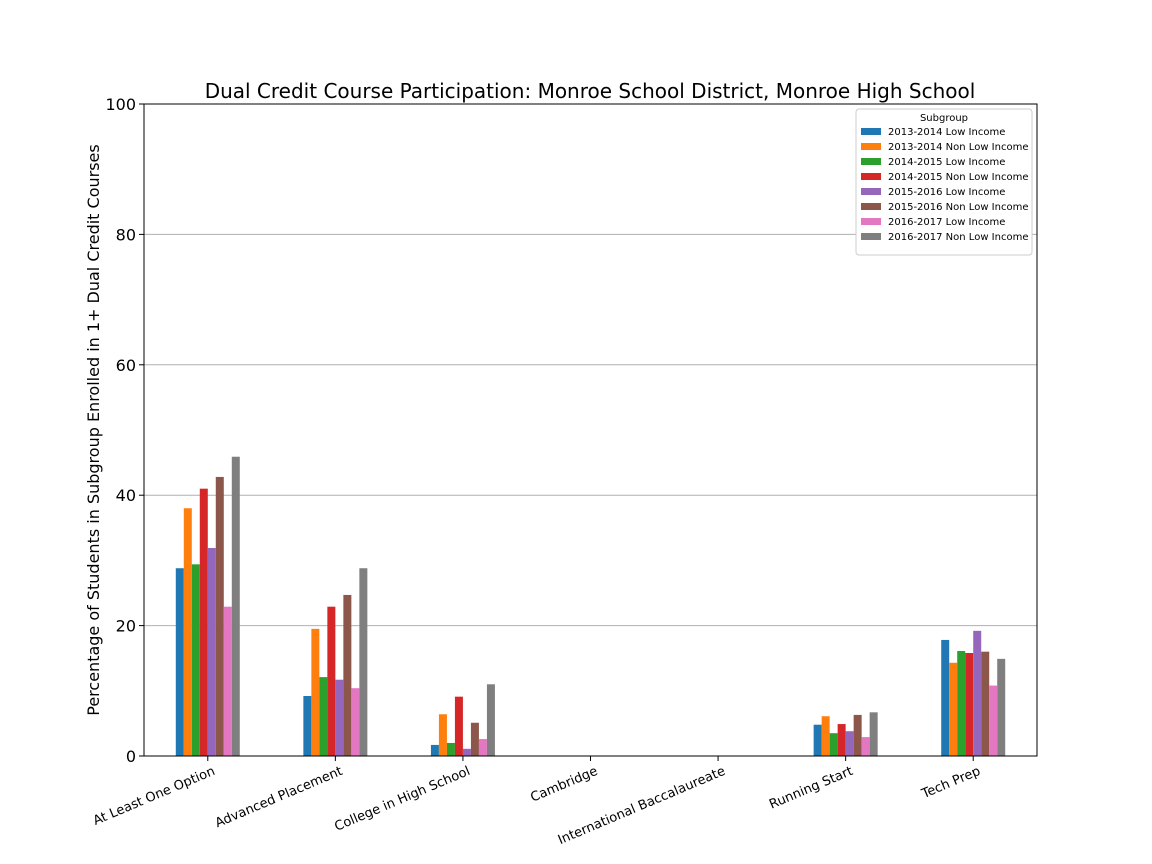 Image resolution: width=1152 pixels, height=864 pixels. What do you see at coordinates (811, 788) in the screenshot?
I see `x-tick-label: Running Start` at bounding box center [811, 788].